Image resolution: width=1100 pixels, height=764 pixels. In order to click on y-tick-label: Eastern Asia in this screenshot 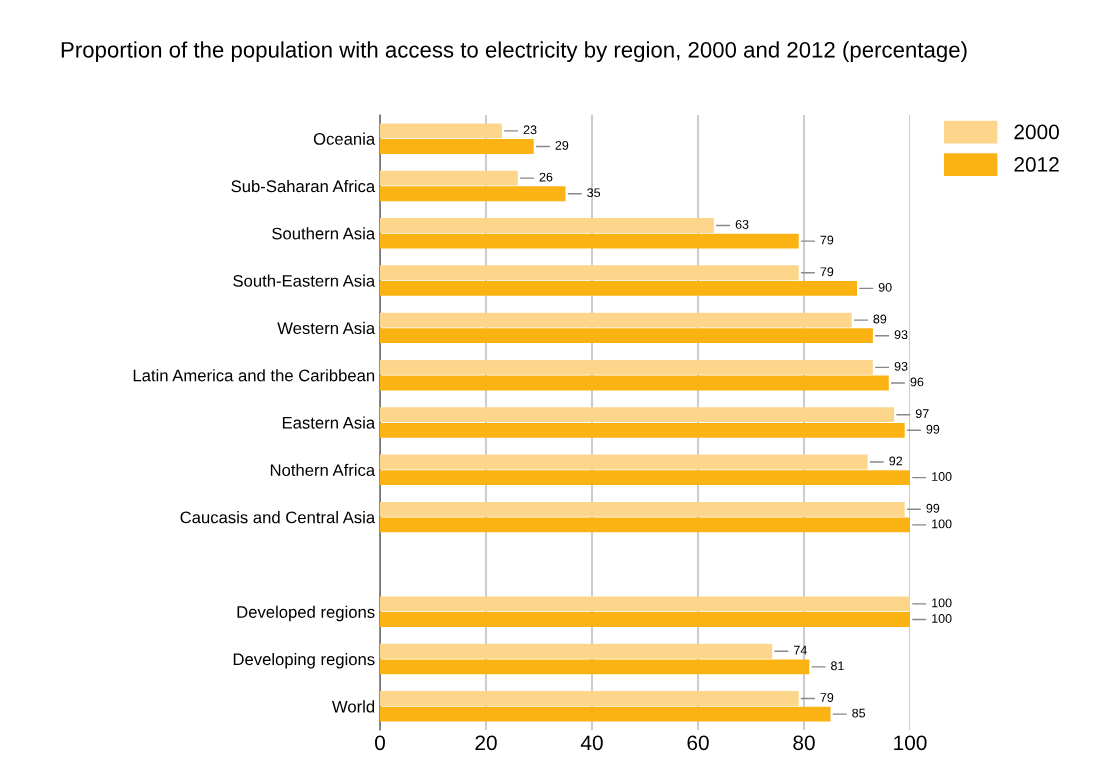, I will do `click(329, 422)`.